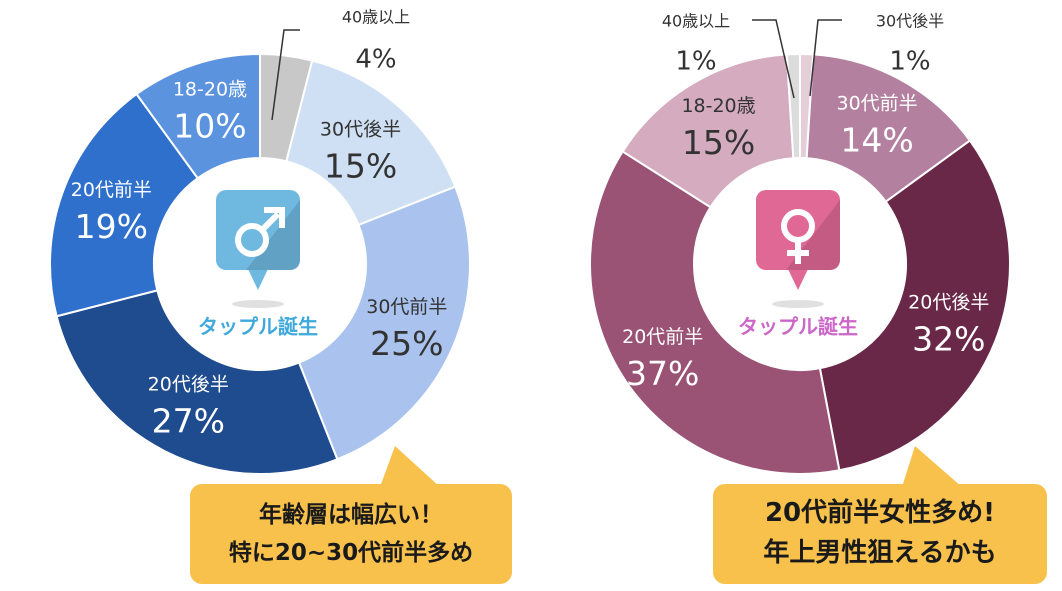 This screenshot has height=591, width=1062. Describe the element at coordinates (111, 226) in the screenshot. I see `male-20s-early-value-label: 19%` at that location.